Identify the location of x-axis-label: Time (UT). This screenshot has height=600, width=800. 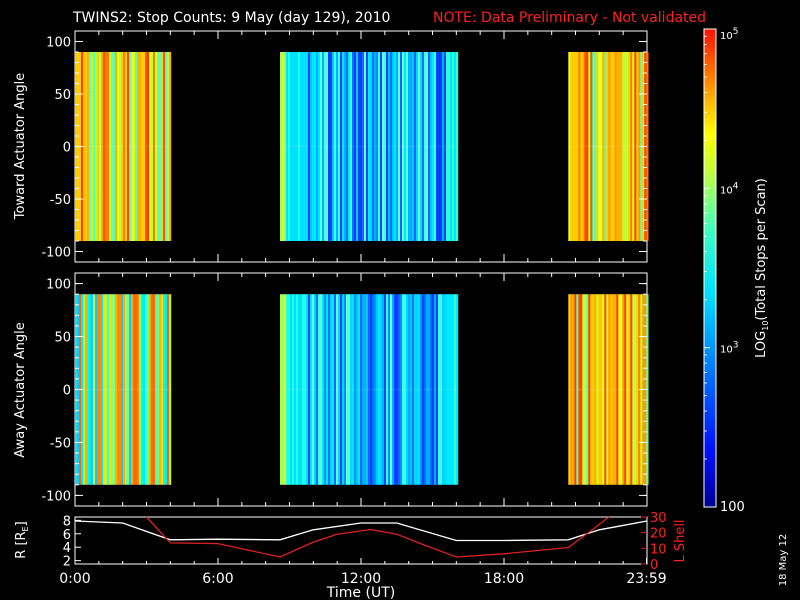
(360, 592).